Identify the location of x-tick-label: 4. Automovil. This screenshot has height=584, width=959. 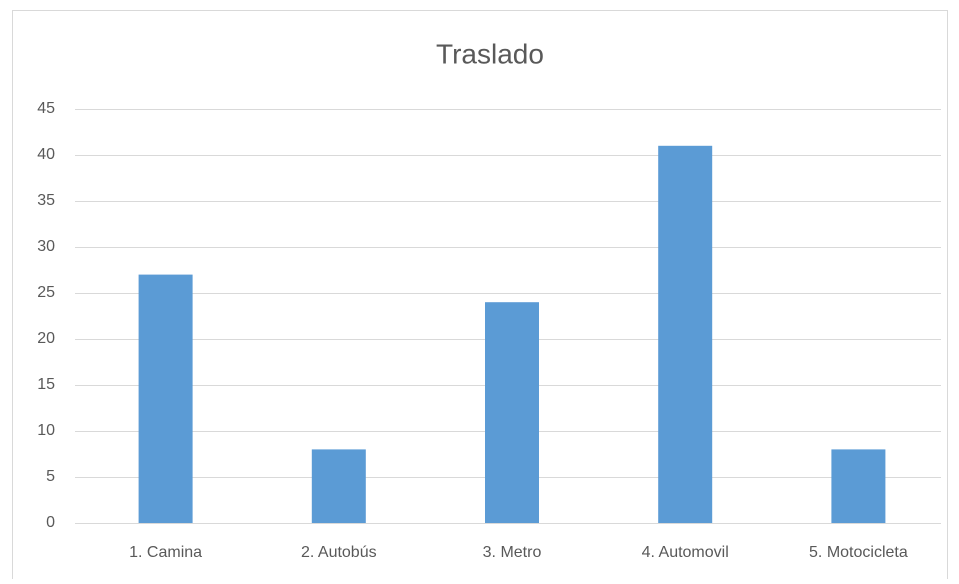
(685, 552).